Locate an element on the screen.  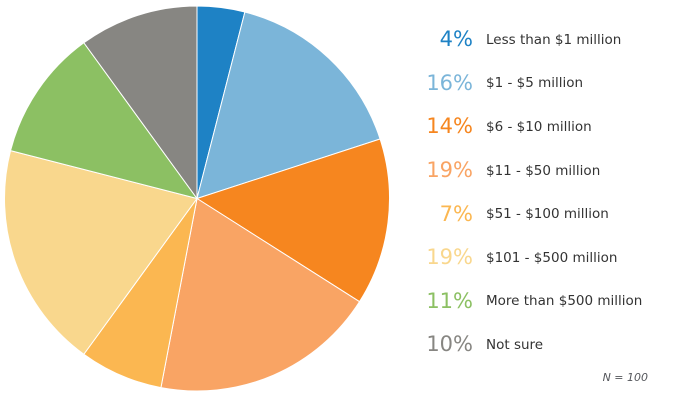
legend-item-1: 4% Less than $1 million is located at coordinates (531, 40).